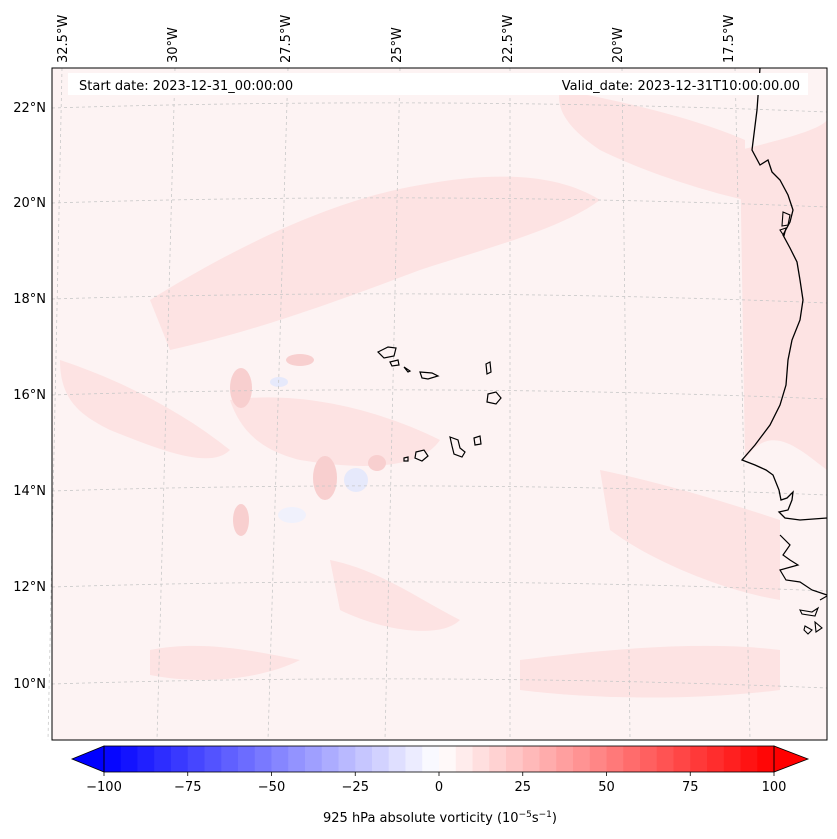 The image size is (837, 839). What do you see at coordinates (29, 684) in the screenshot?
I see `lat-label: 10°N` at bounding box center [29, 684].